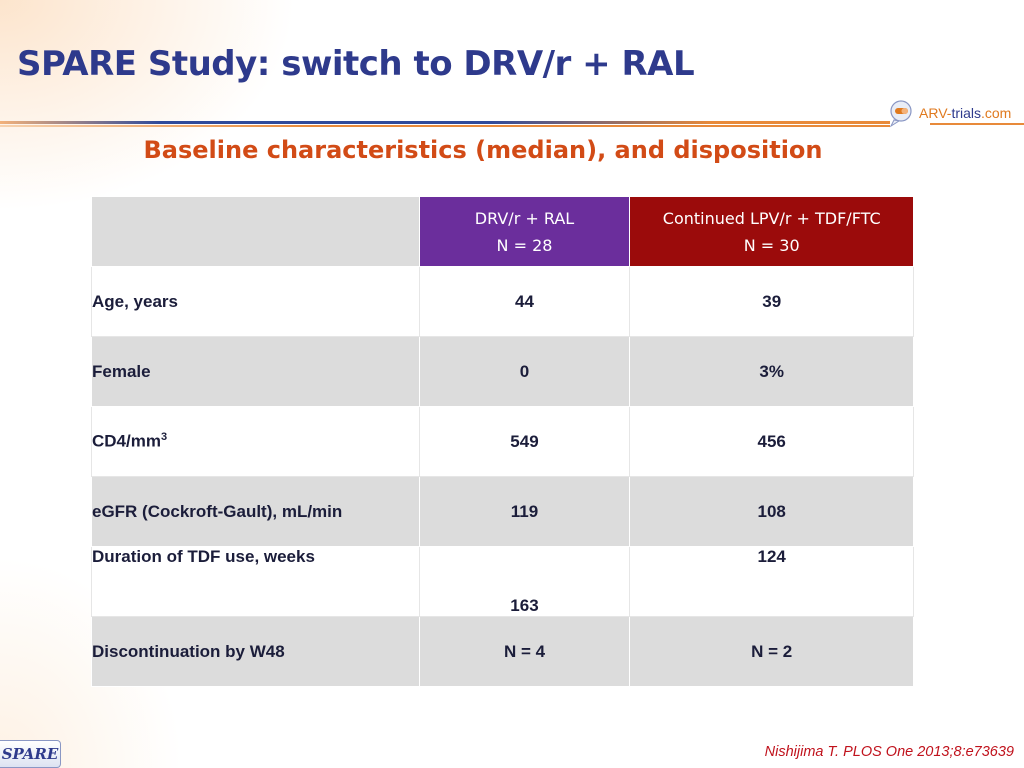  What do you see at coordinates (771, 581) in the screenshot?
I see `value-lpv-tdf-ftc: 124` at bounding box center [771, 581].